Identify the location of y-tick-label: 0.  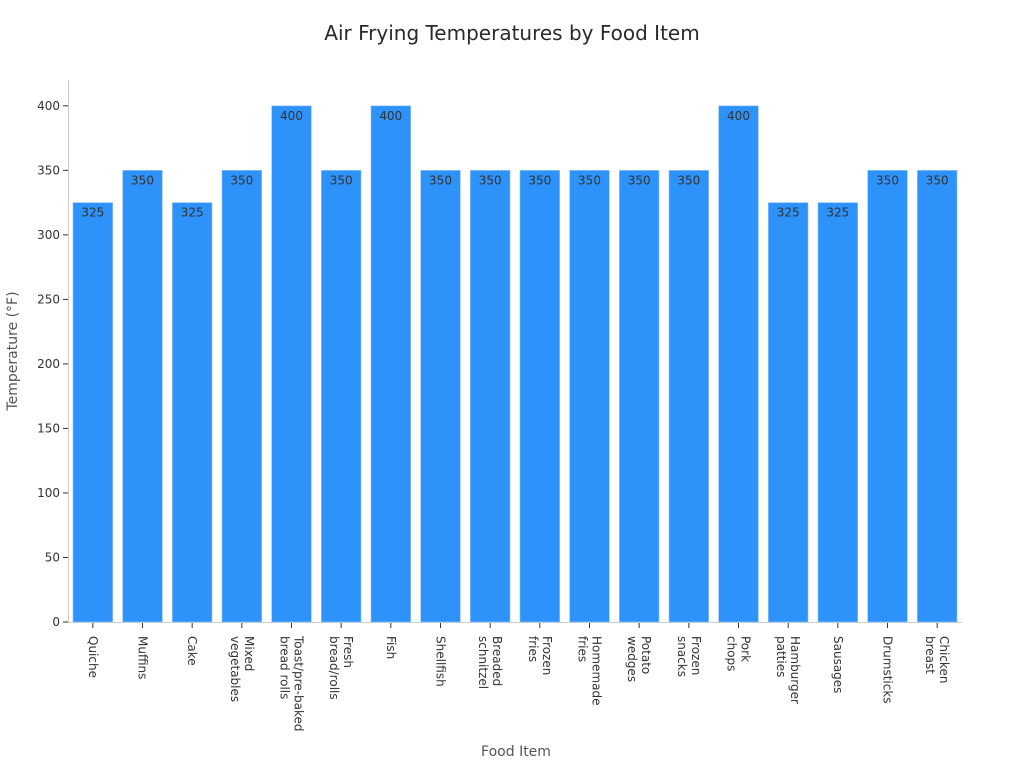
(56, 622).